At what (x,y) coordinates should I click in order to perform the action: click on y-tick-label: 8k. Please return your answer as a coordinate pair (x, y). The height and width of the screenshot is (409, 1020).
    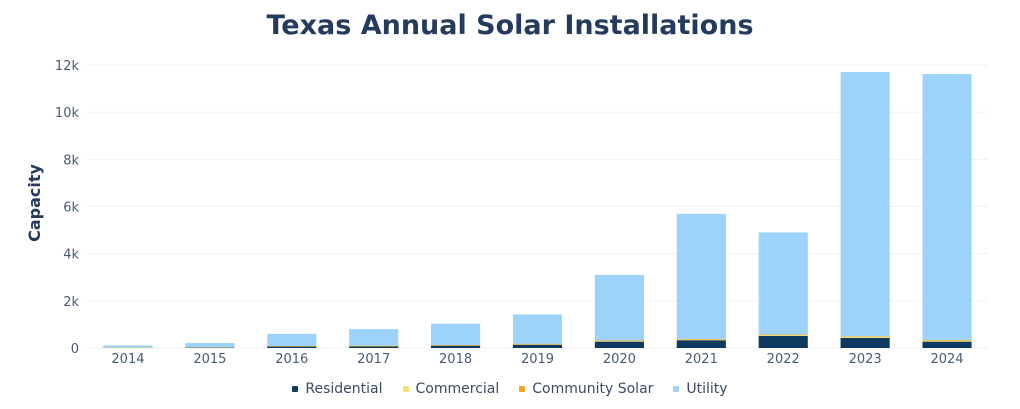
    Looking at the image, I should click on (71, 160).